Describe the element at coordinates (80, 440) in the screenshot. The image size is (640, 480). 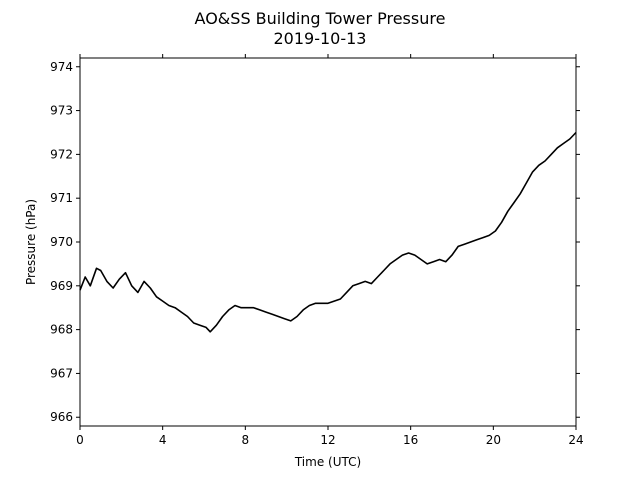
I see `x-tick-label: 0` at that location.